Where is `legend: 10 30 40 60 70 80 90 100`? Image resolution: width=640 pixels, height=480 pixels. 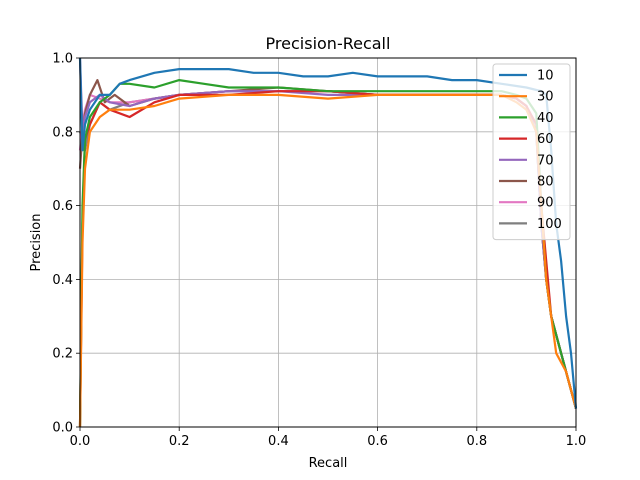
legend: 10 30 40 60 70 80 90 100 is located at coordinates (531, 152).